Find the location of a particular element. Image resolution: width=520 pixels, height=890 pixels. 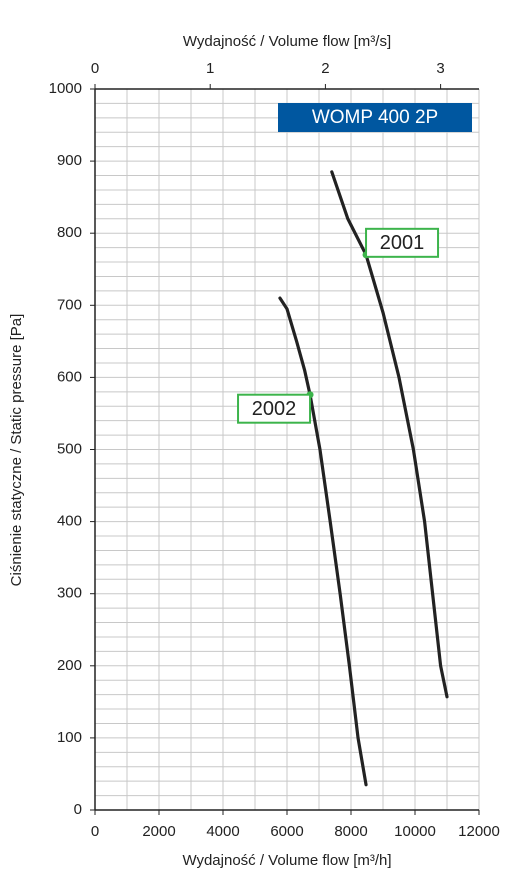

x-tick-label: 4000 is located at coordinates (222, 831).